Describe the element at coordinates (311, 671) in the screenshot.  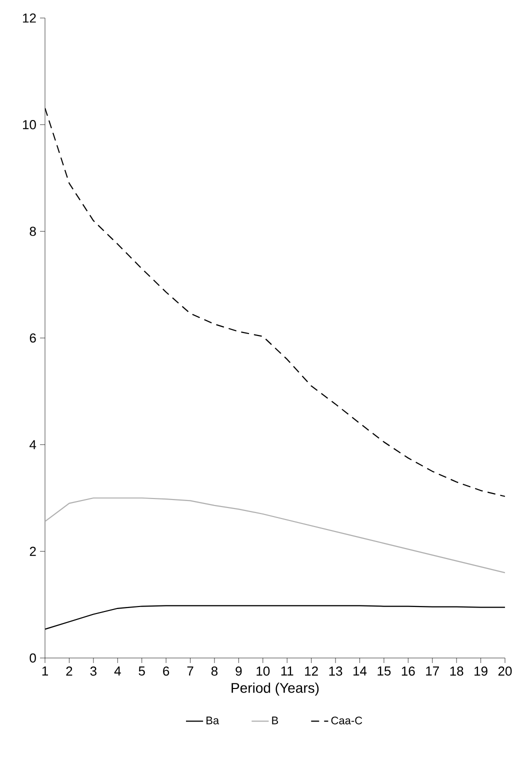
I see `x-tick-label: 12` at that location.